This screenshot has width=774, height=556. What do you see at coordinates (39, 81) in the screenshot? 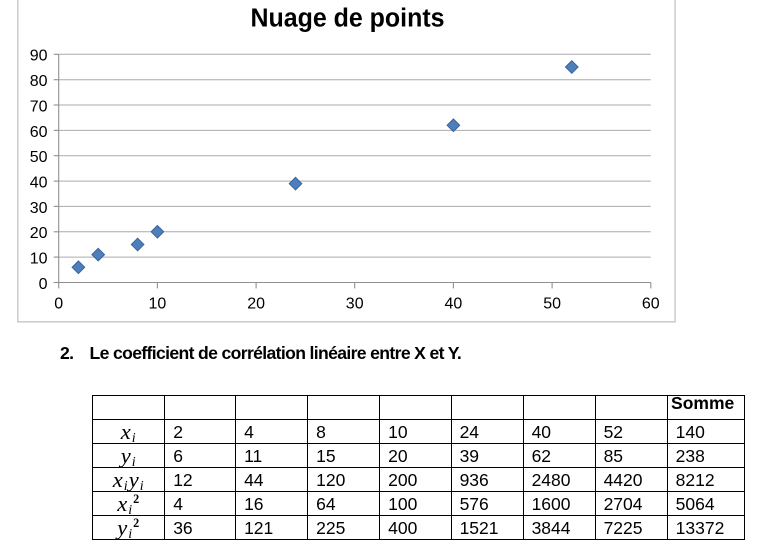
I see `svg-text: 80` at bounding box center [39, 81].